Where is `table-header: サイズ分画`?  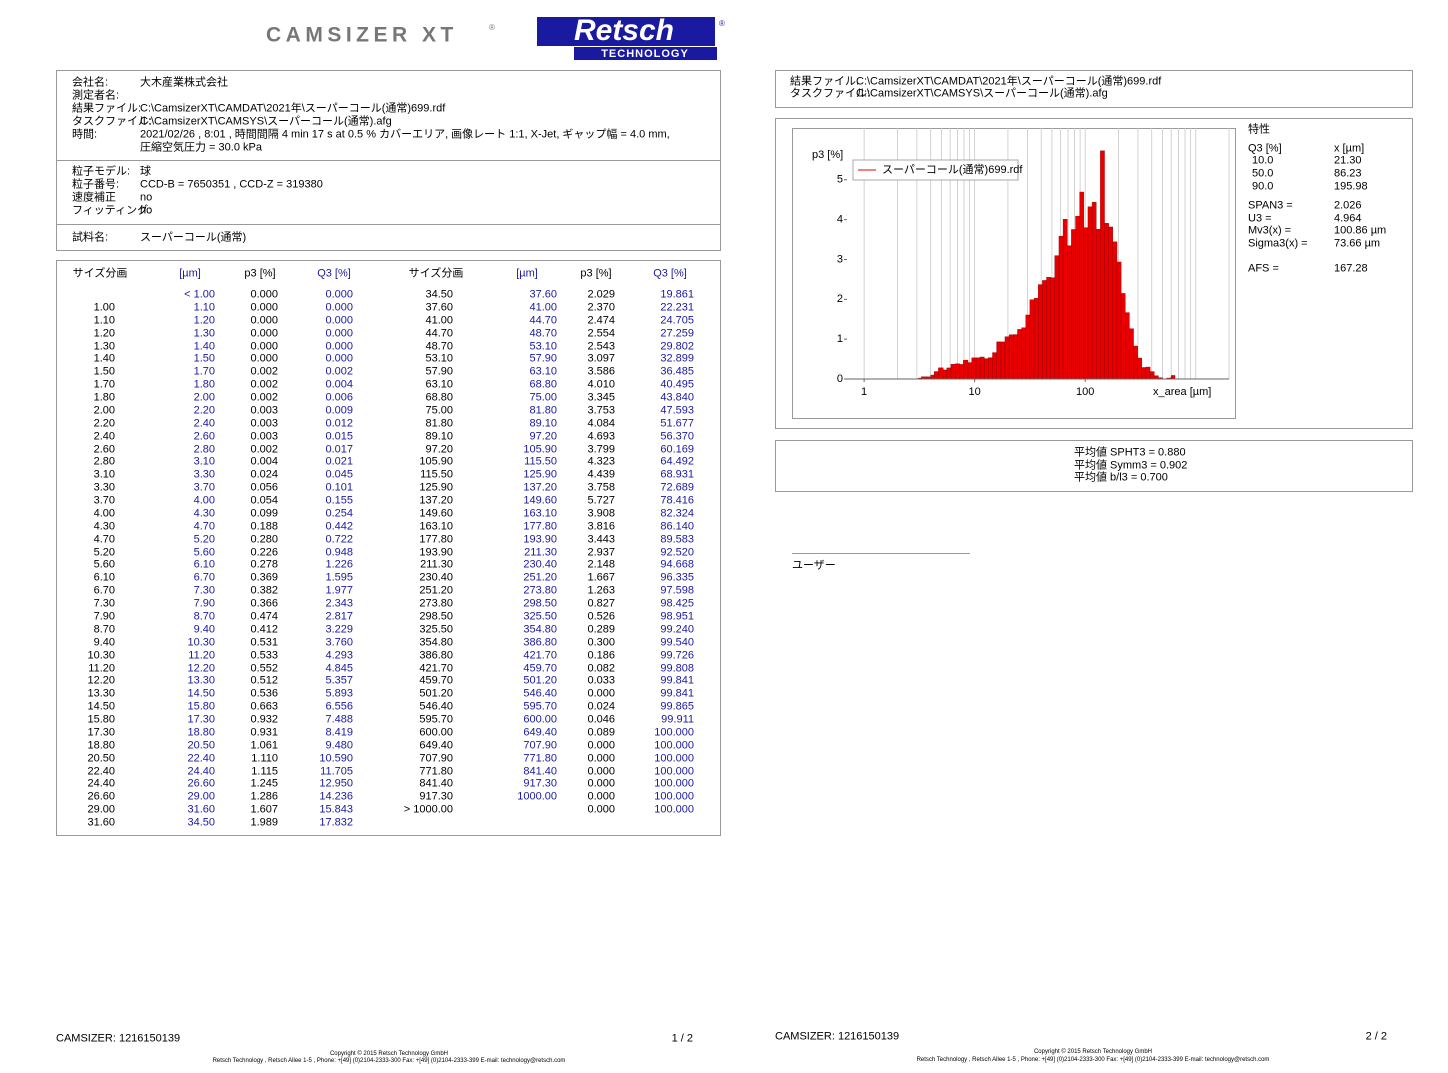 table-header: サイズ分画 is located at coordinates (100, 273).